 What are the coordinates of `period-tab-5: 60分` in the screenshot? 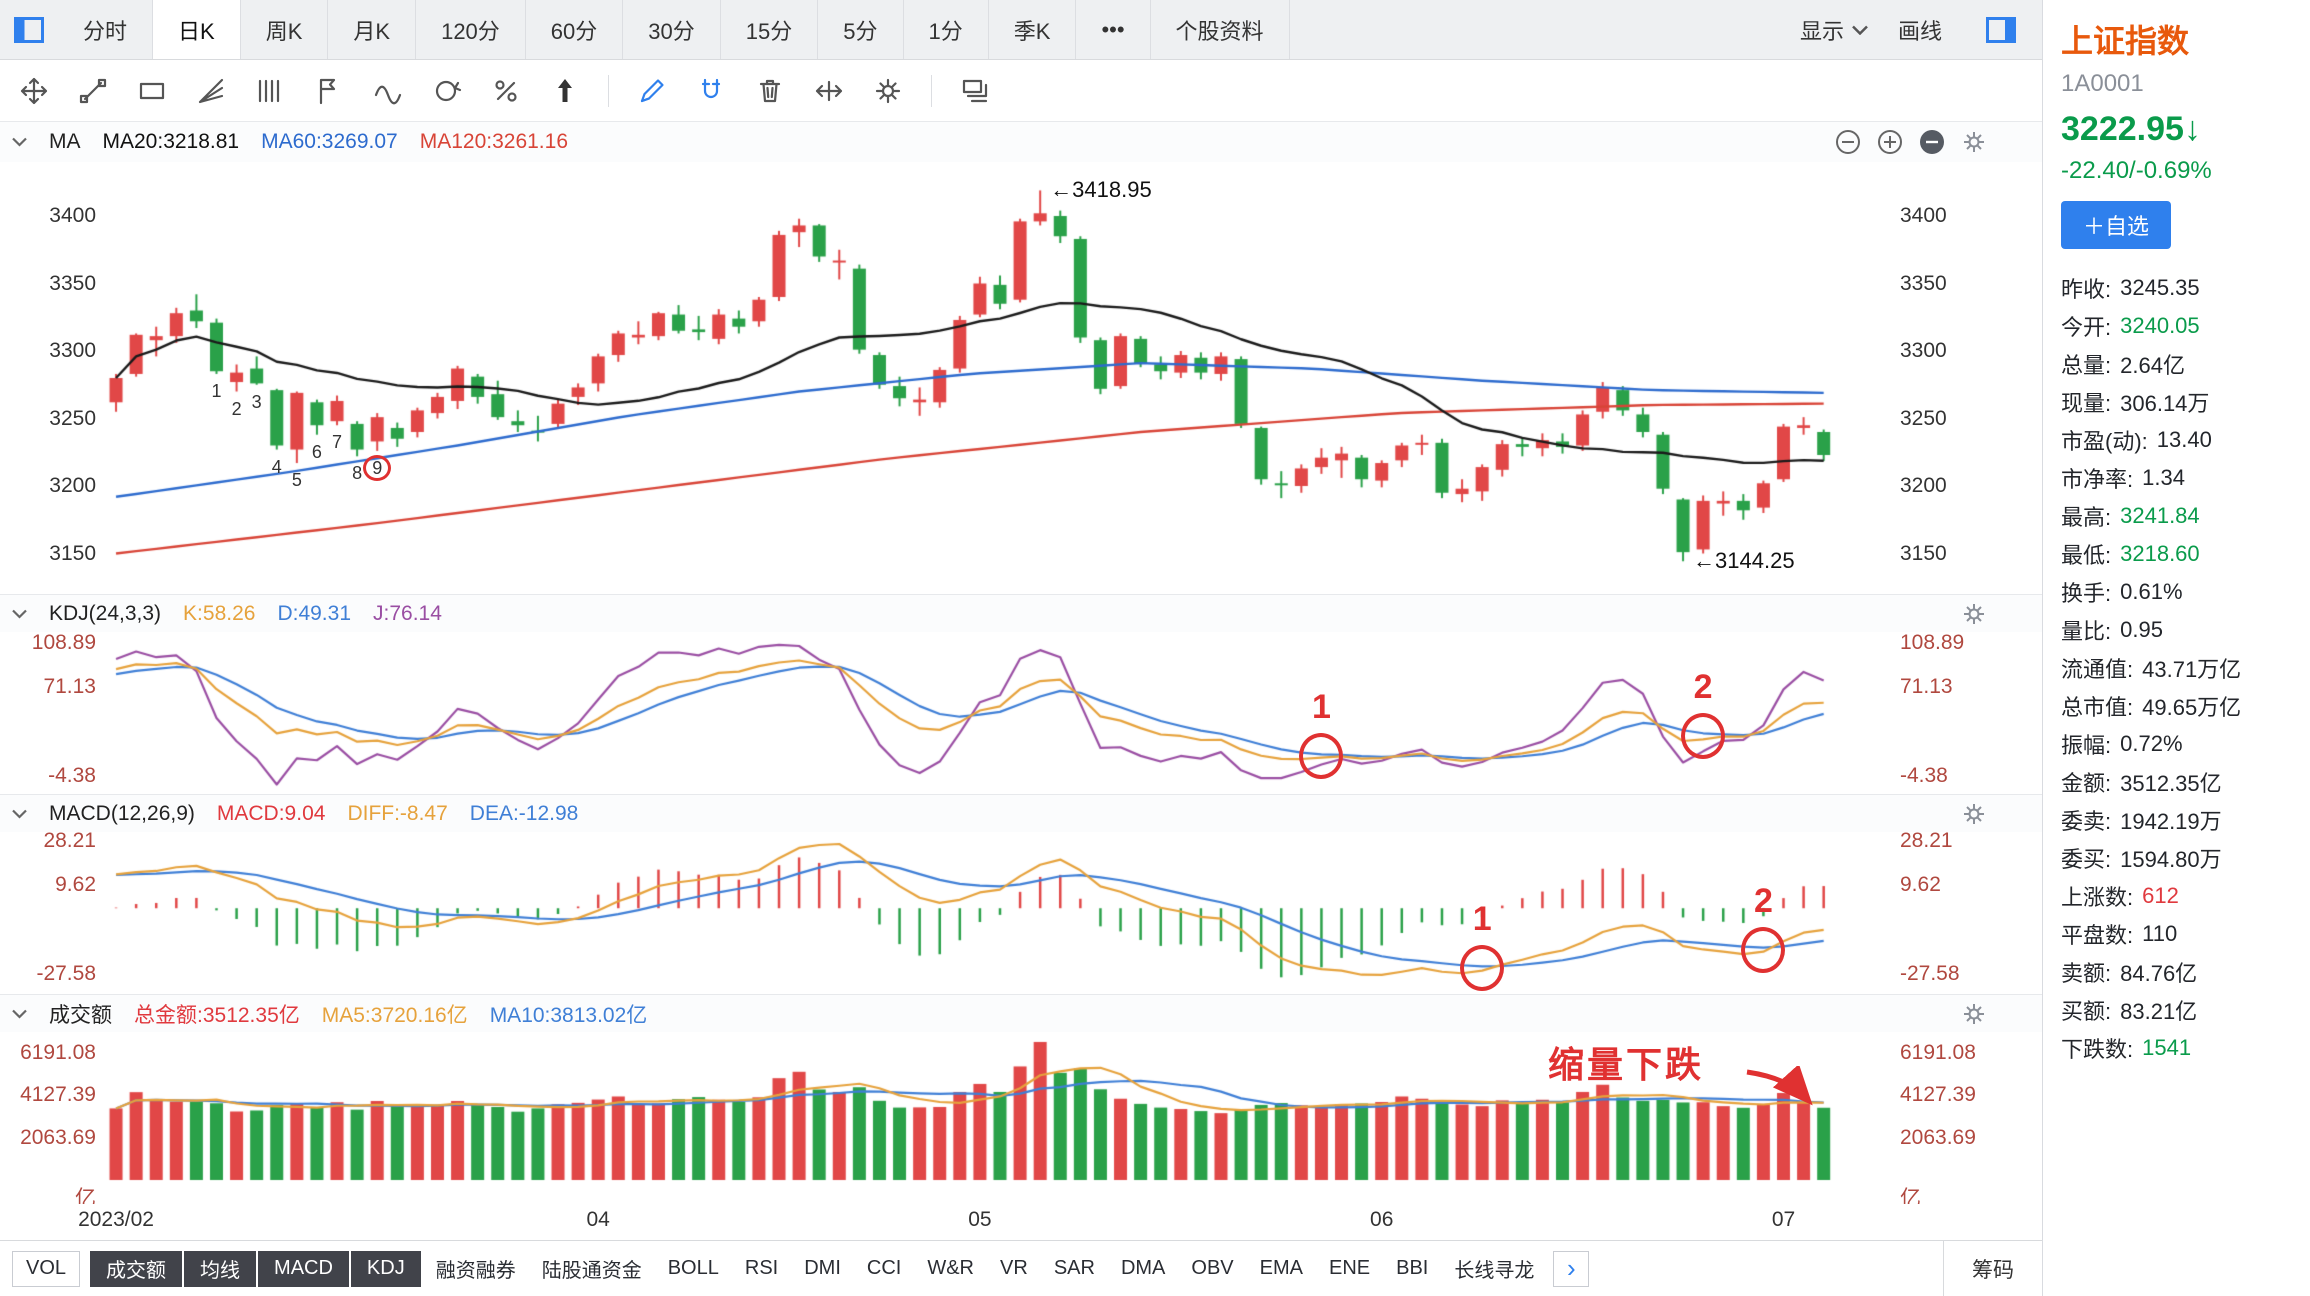 It's located at (575, 29).